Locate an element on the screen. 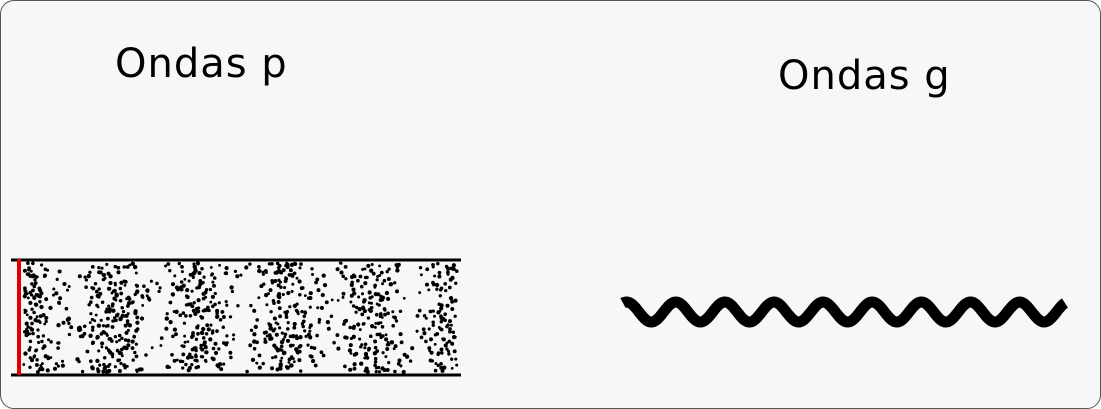  g-waves-title: Ondas g is located at coordinates (864, 76).